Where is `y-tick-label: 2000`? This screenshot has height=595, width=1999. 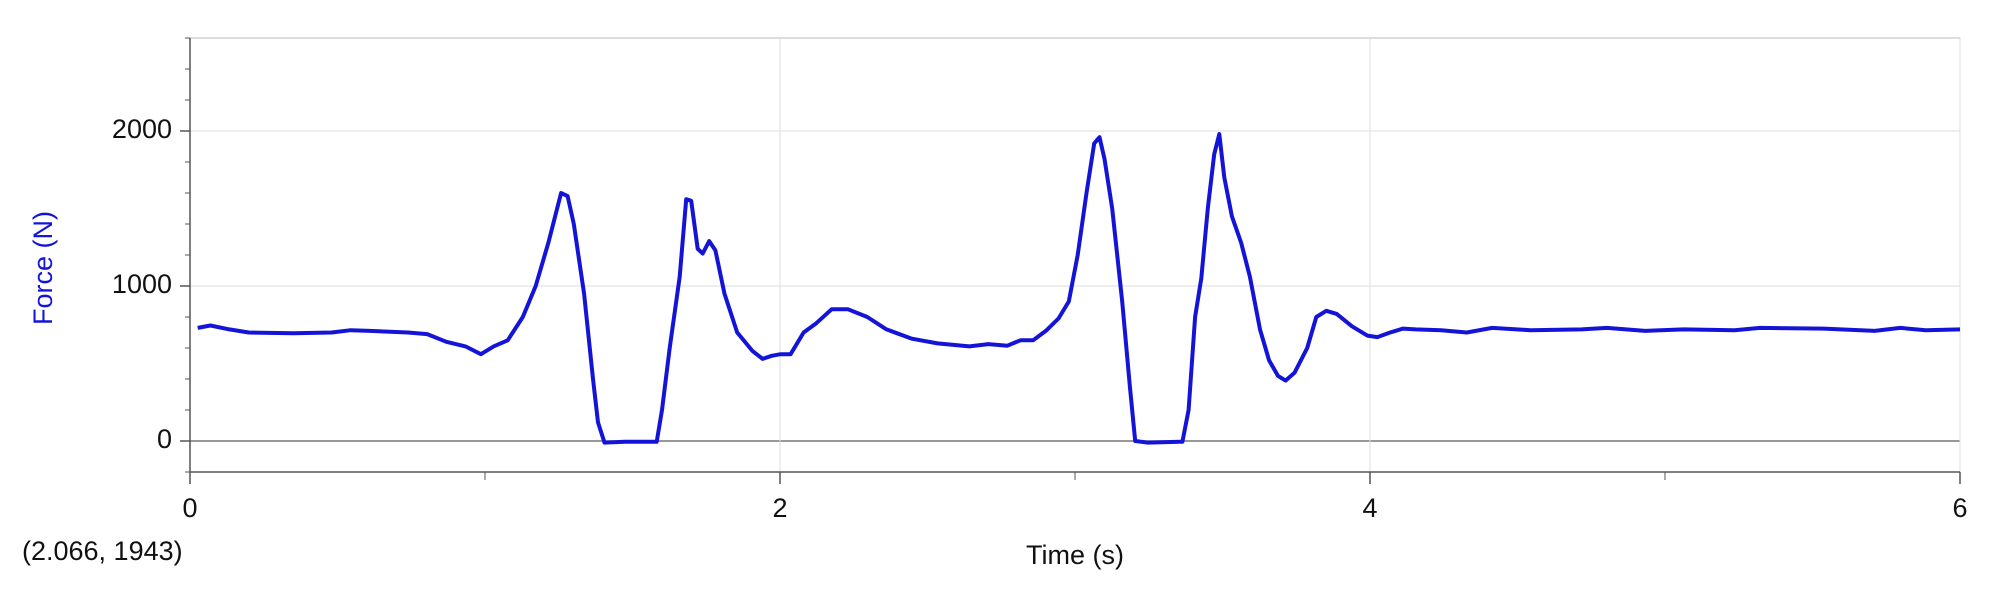
y-tick-label: 2000 is located at coordinates (142, 129).